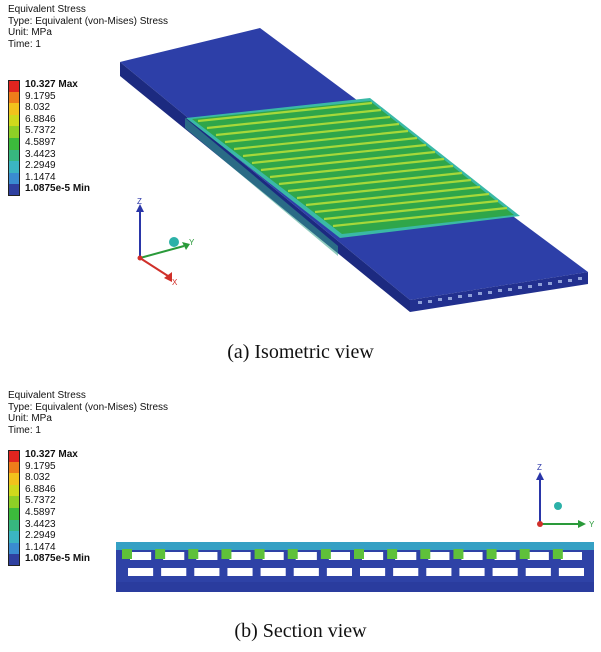  What do you see at coordinates (592, 524) in the screenshot?
I see `triad-y-label: Y` at bounding box center [592, 524].